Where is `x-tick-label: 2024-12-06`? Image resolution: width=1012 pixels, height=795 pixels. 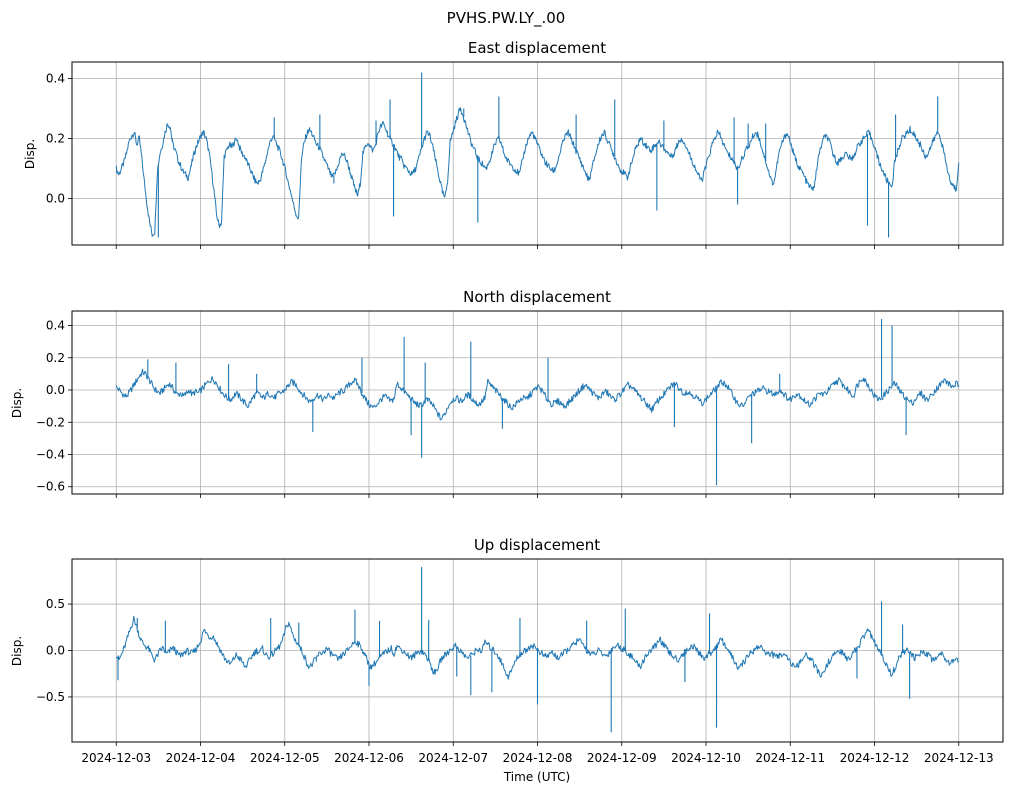
x-tick-label: 2024-12-06 is located at coordinates (369, 758).